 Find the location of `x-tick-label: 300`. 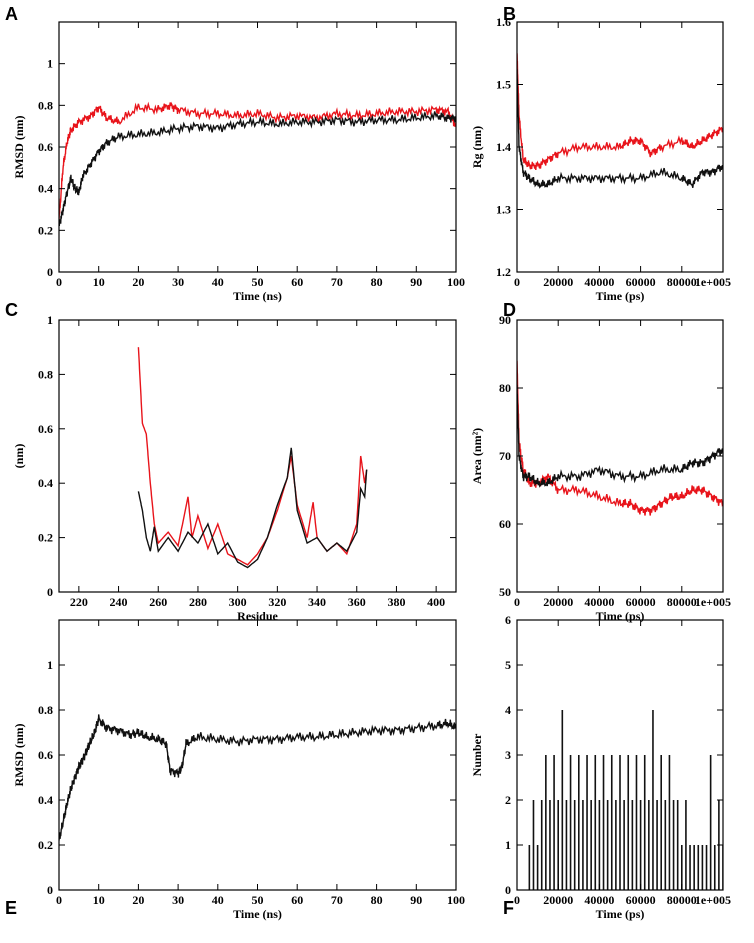

x-tick-label: 300 is located at coordinates (238, 602).